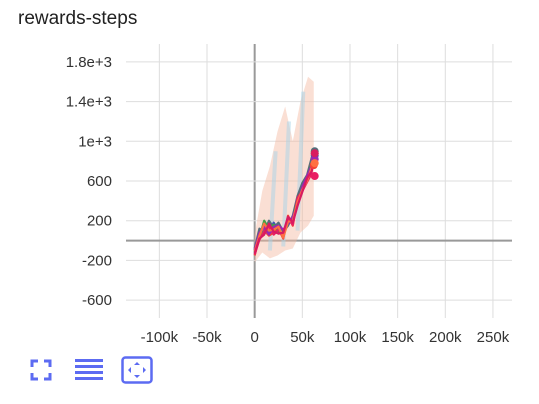 Image resolution: width=539 pixels, height=404 pixels. Describe the element at coordinates (300, 161) in the screenshot. I see `series-variance-streak` at that location.